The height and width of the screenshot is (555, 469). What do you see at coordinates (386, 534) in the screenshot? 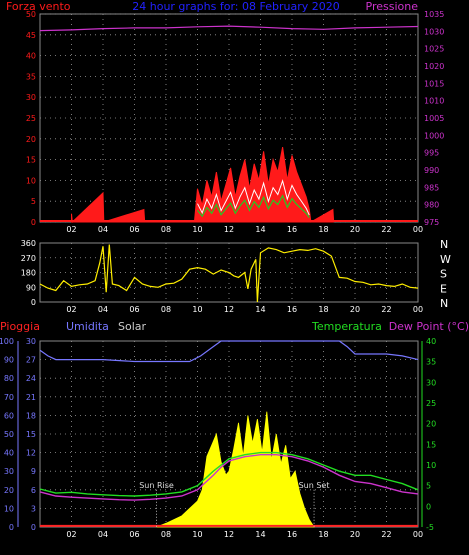
I see `p3-x-tick: 22` at bounding box center [386, 534].